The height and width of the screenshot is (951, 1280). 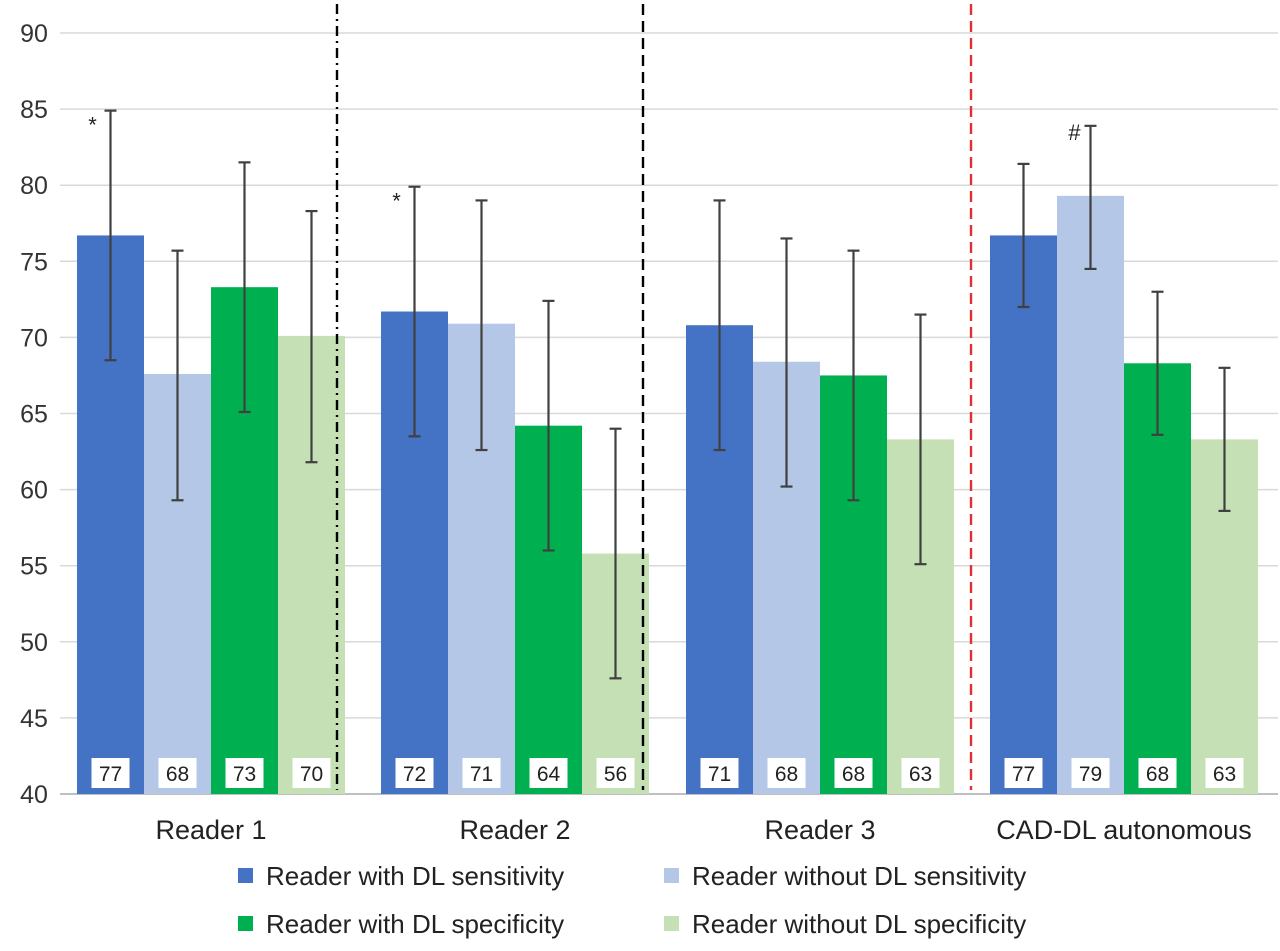 I want to click on legend-item: Reader with DL sensitivity, so click(x=401, y=876).